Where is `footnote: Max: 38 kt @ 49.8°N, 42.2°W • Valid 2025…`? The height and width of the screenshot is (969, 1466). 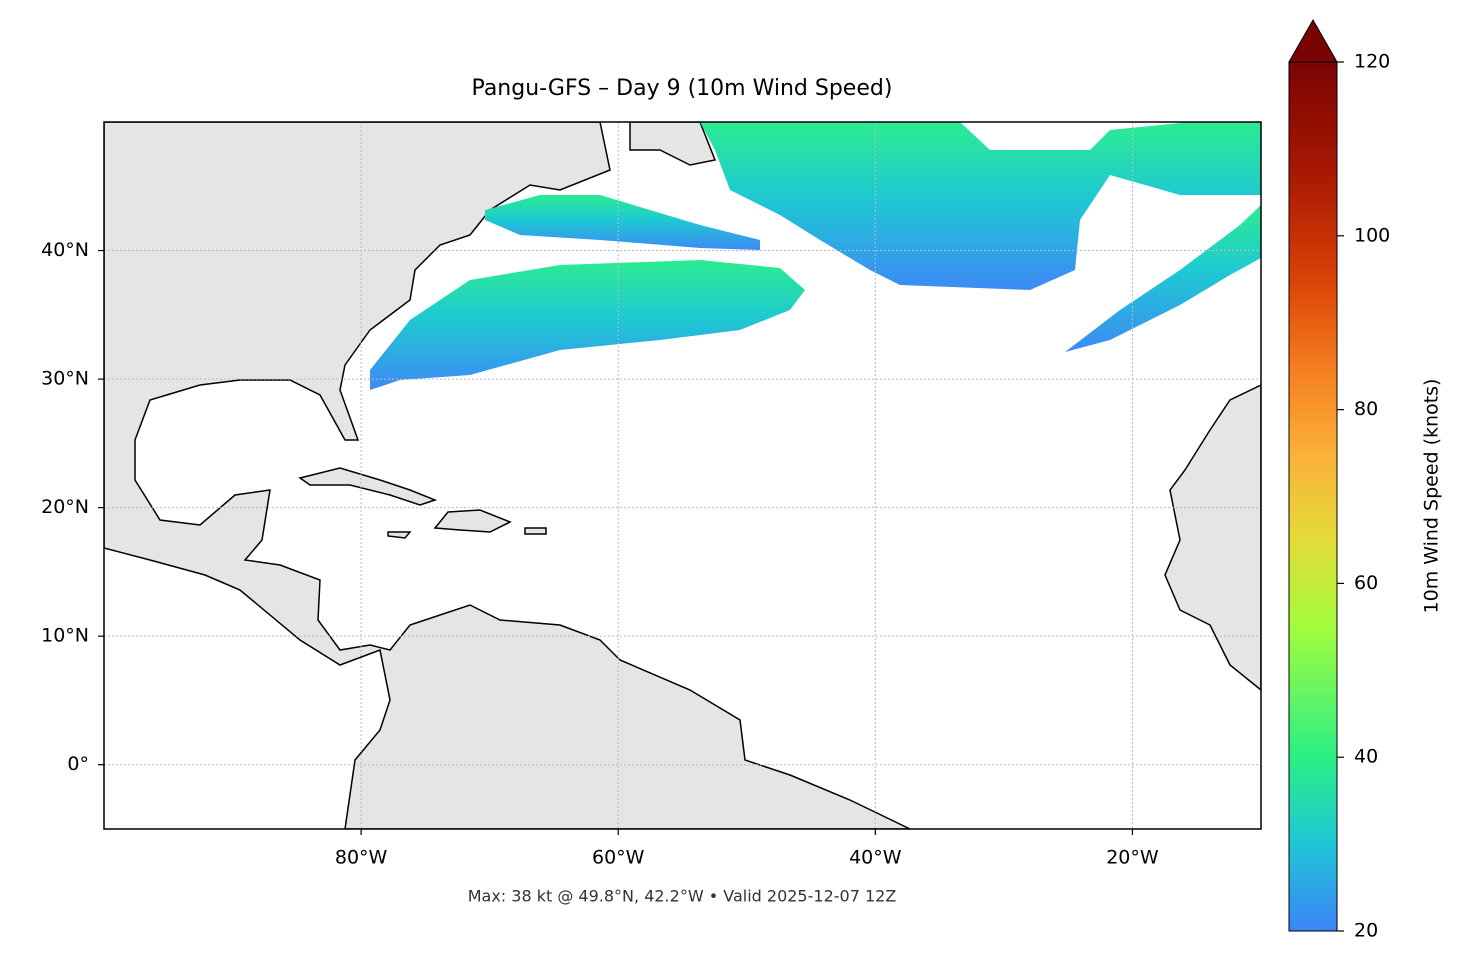 footnote: Max: 38 kt @ 49.8°N, 42.2°W • Valid 2025… is located at coordinates (682, 896).